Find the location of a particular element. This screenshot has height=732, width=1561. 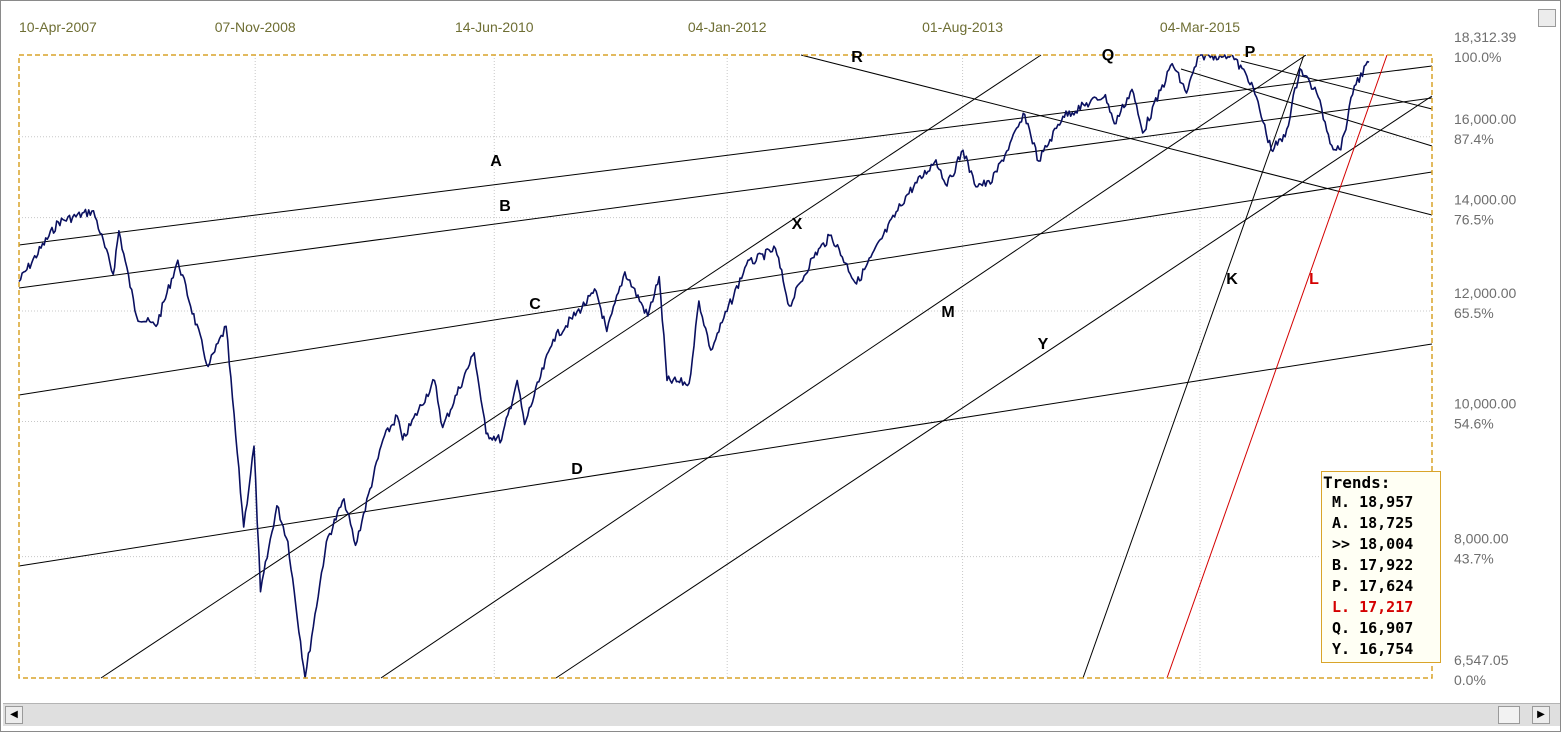

legend-entry: Y. 16,754 is located at coordinates (1373, 649).